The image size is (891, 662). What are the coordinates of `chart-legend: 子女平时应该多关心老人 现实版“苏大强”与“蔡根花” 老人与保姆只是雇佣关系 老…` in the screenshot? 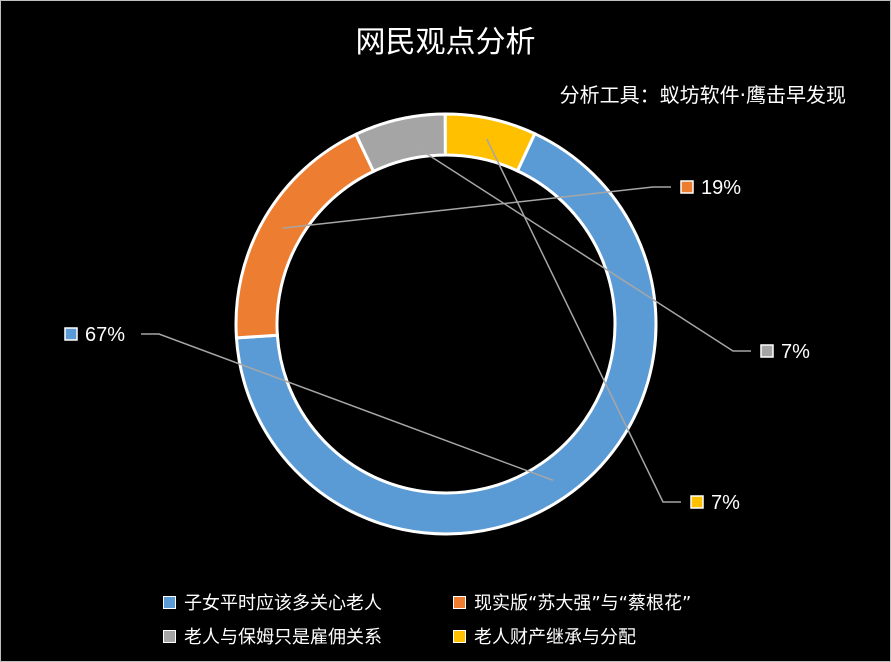 It's located at (473, 619).